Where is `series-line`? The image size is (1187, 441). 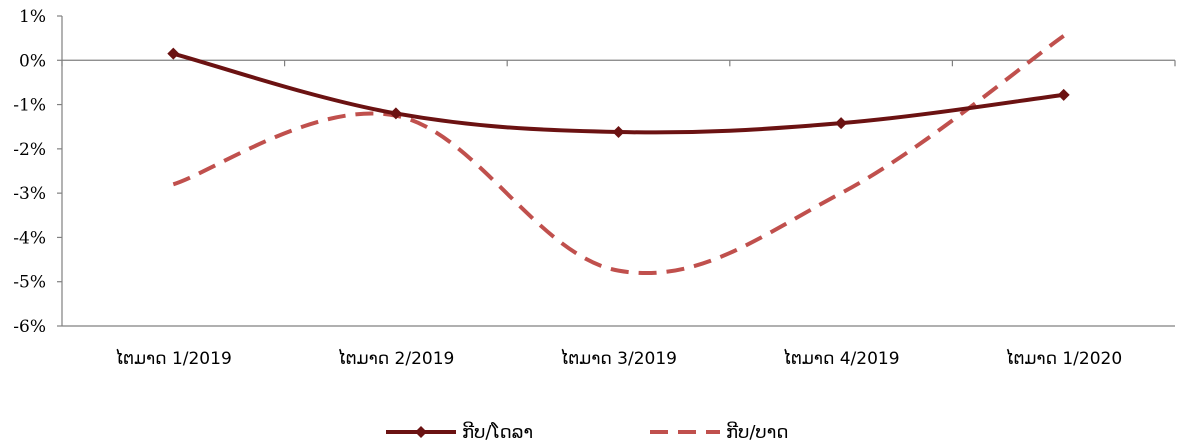 series-line is located at coordinates (618, 93).